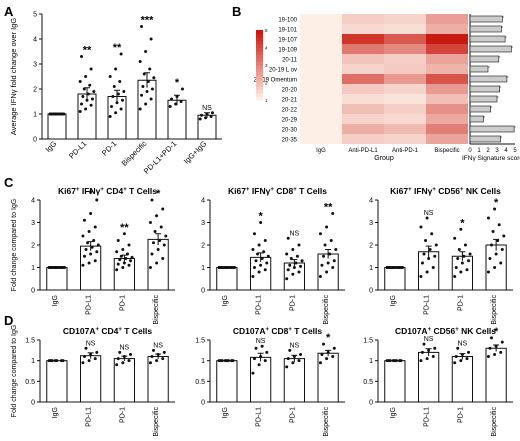  Describe the element at coordinates (55, 412) in the screenshot. I see `category-label: IgG` at that location.